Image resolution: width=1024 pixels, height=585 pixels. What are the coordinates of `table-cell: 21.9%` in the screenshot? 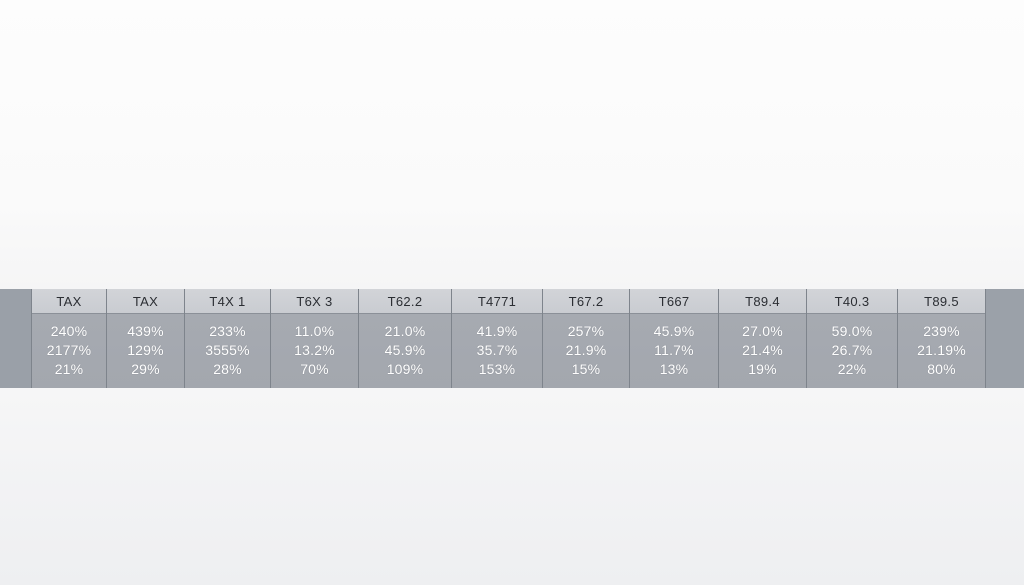 It's located at (586, 350).